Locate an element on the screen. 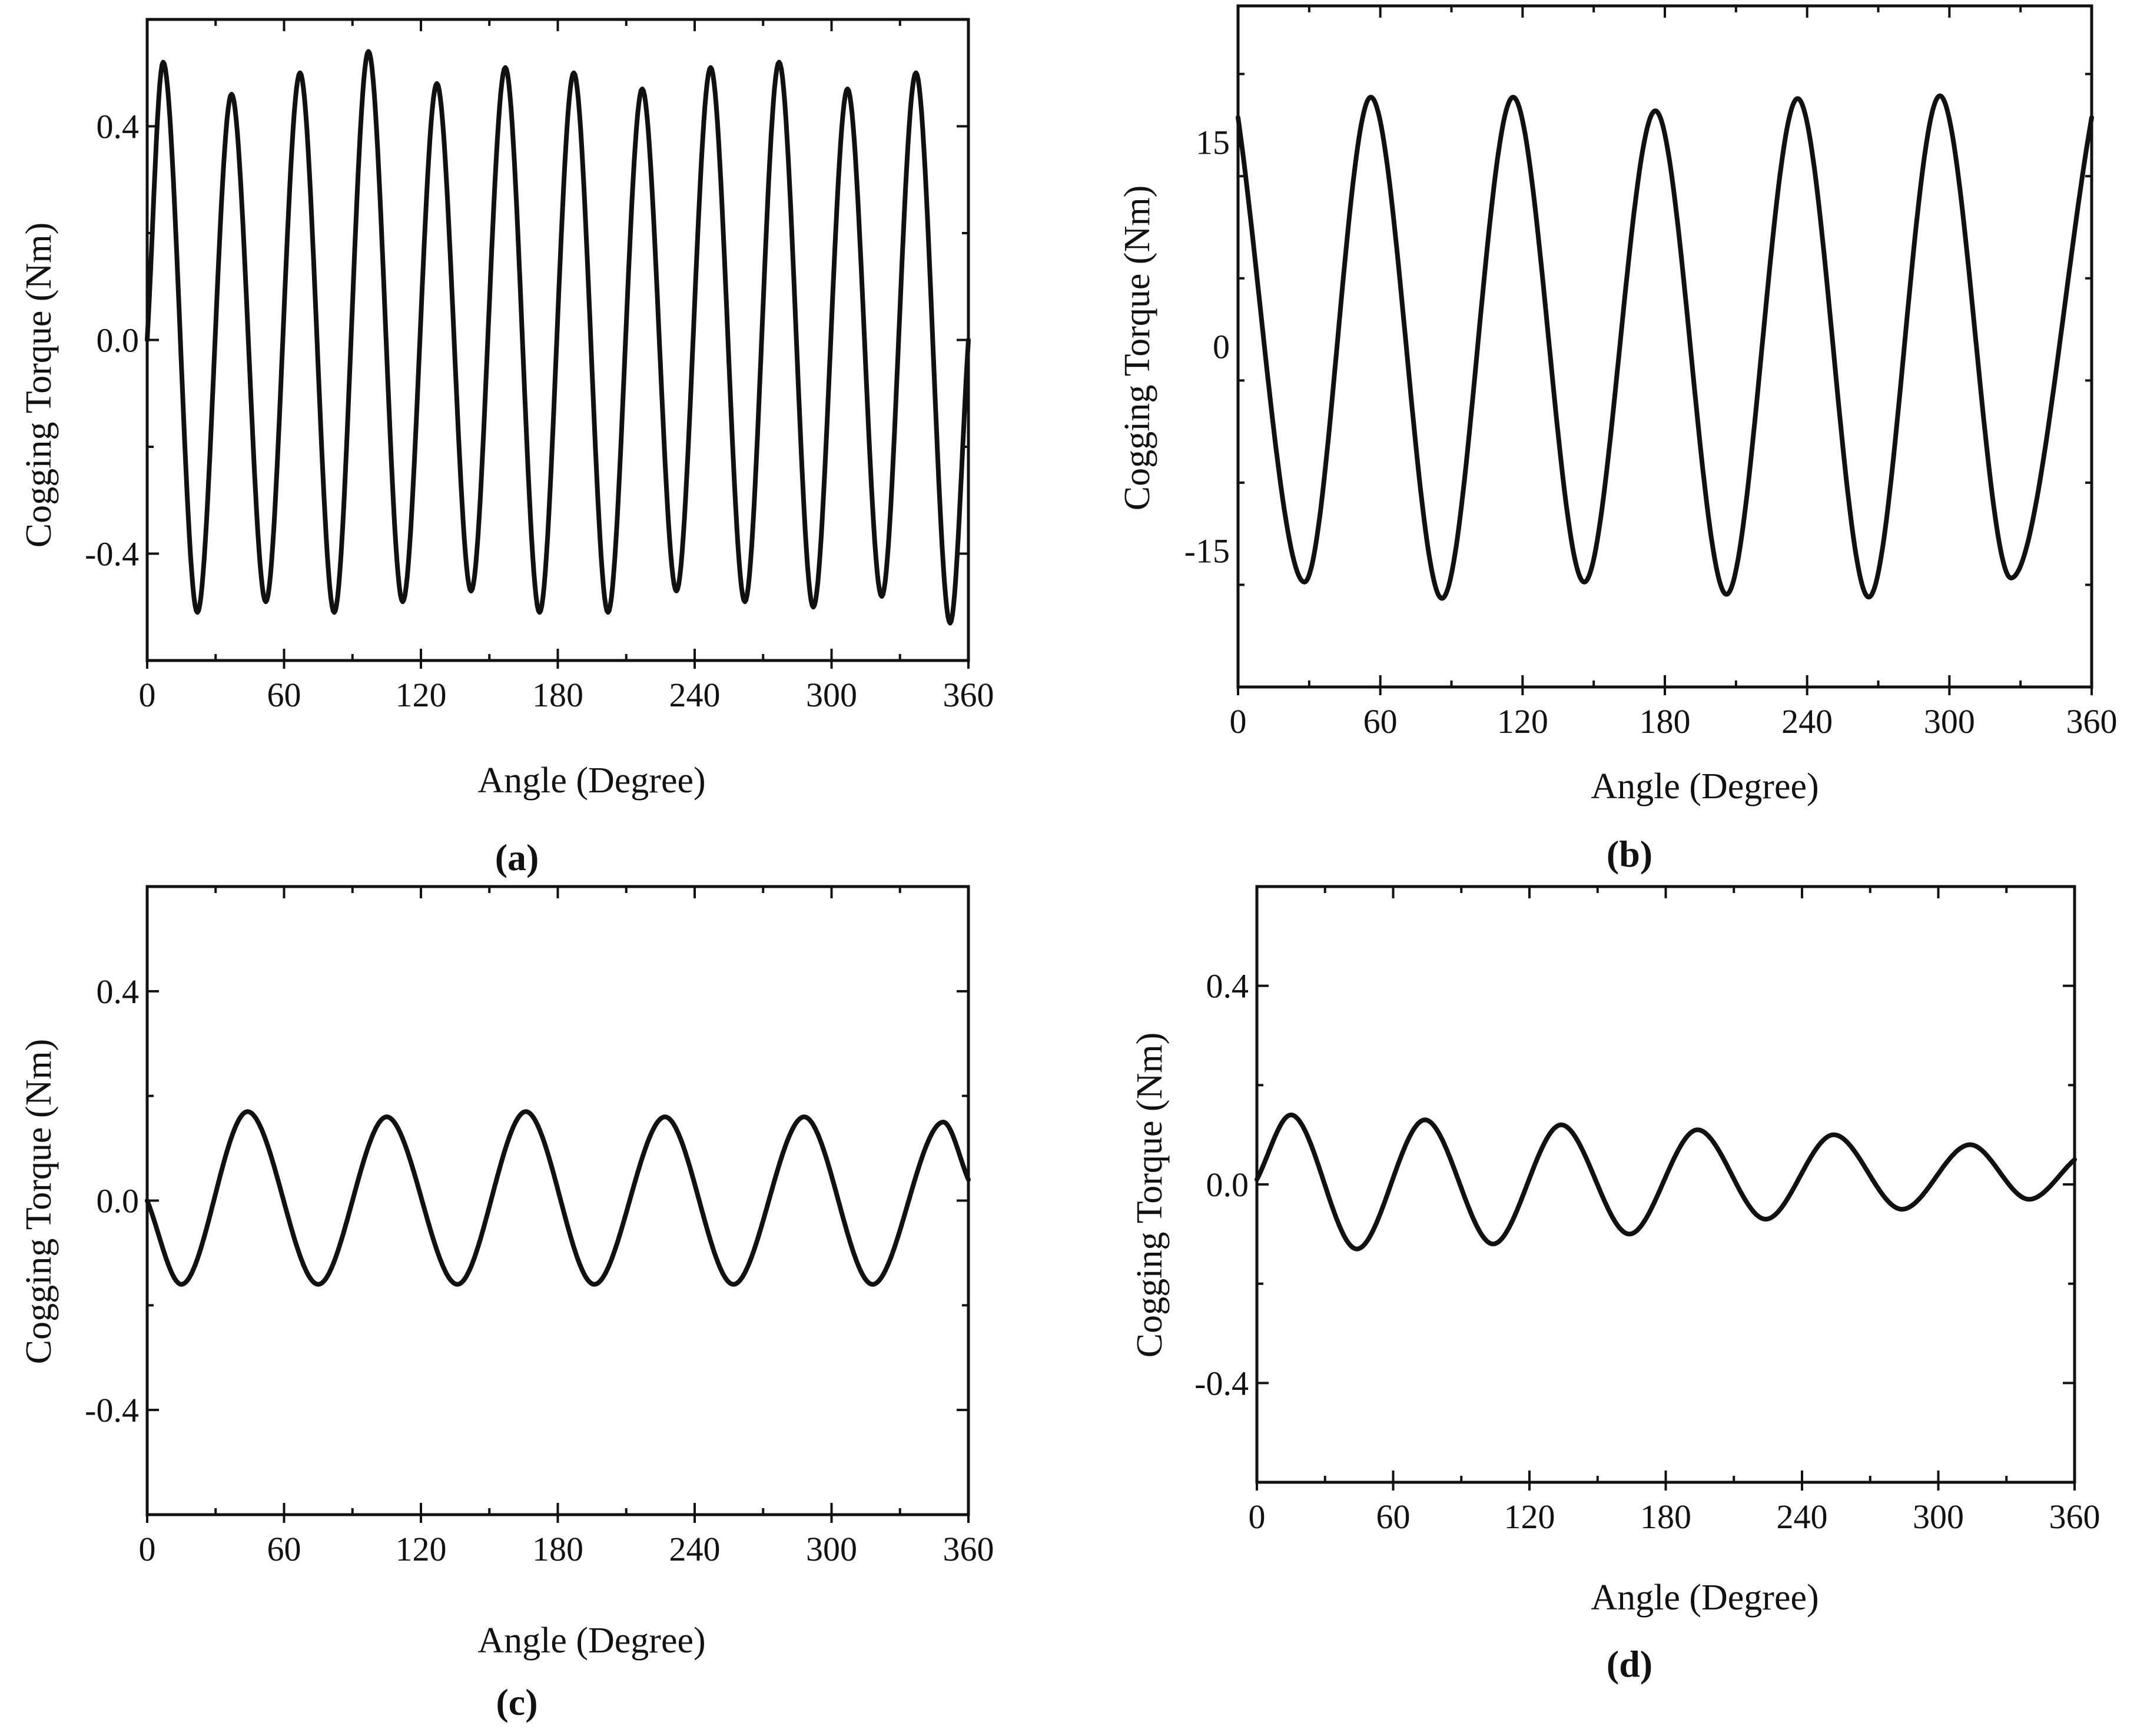  x-tick-label-a: 60 is located at coordinates (284, 695).